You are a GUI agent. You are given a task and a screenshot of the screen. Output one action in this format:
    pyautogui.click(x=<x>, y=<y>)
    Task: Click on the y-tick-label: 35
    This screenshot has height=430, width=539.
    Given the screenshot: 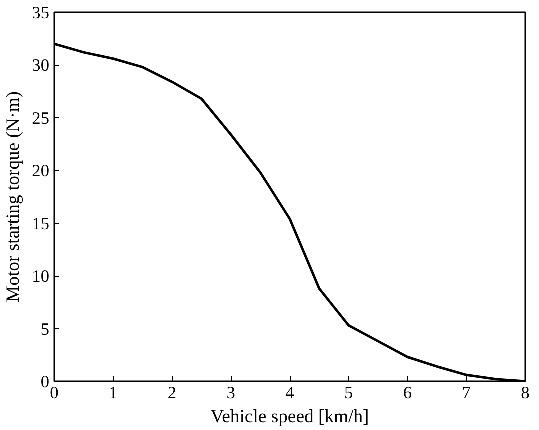 What is the action you would take?
    pyautogui.click(x=41, y=13)
    